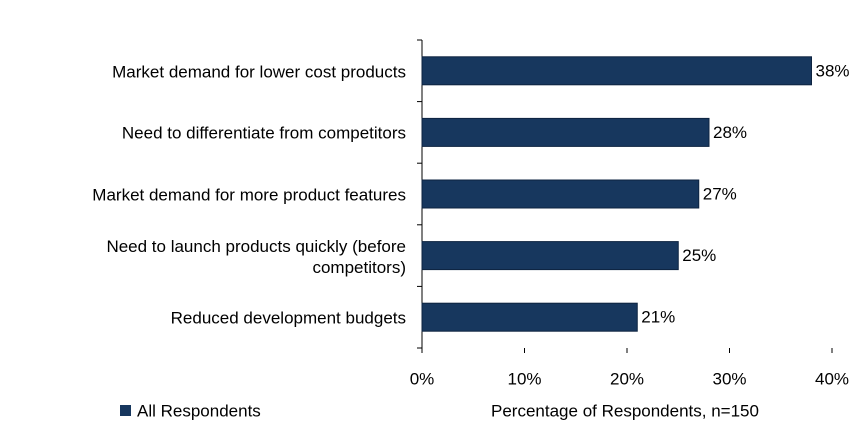 The image size is (862, 423). Describe the element at coordinates (658, 317) in the screenshot. I see `value-label: 21%` at that location.